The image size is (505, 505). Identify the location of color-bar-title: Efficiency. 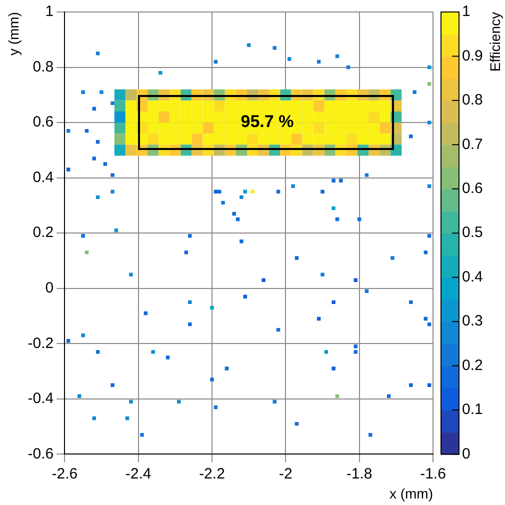
(494, 42).